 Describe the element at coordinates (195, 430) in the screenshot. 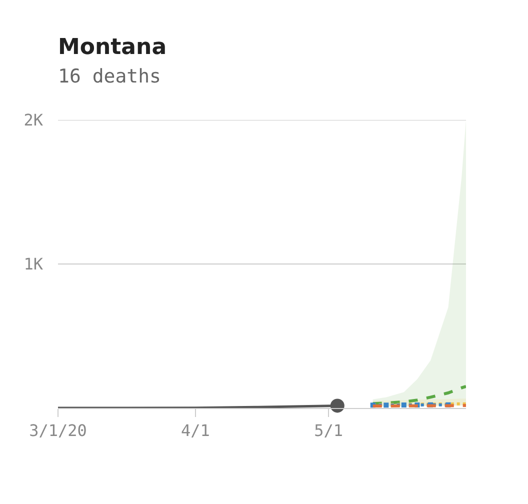

I see `x-tick-label: 4/1` at that location.